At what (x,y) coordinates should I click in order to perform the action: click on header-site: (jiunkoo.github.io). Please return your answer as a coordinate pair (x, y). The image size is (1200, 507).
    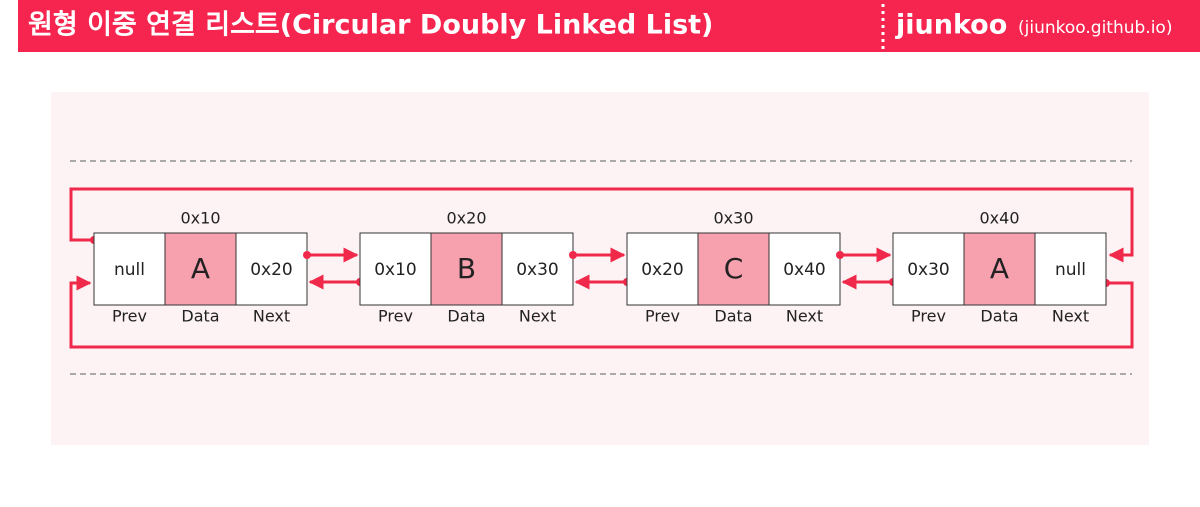
    Looking at the image, I should click on (1095, 28).